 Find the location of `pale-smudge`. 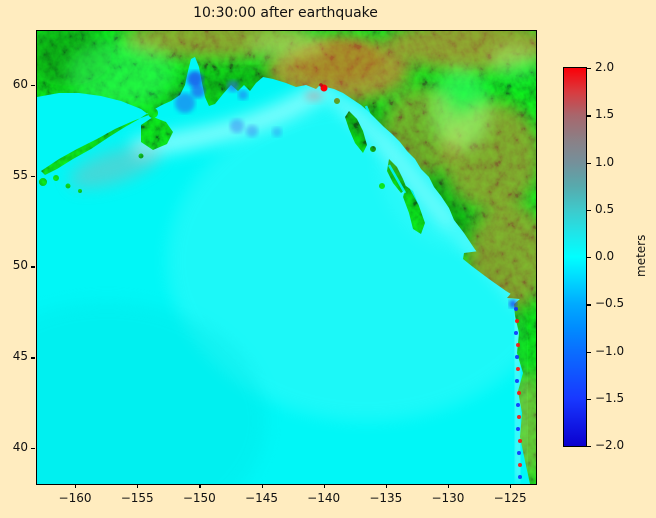

pale-smudge is located at coordinates (115, 167).